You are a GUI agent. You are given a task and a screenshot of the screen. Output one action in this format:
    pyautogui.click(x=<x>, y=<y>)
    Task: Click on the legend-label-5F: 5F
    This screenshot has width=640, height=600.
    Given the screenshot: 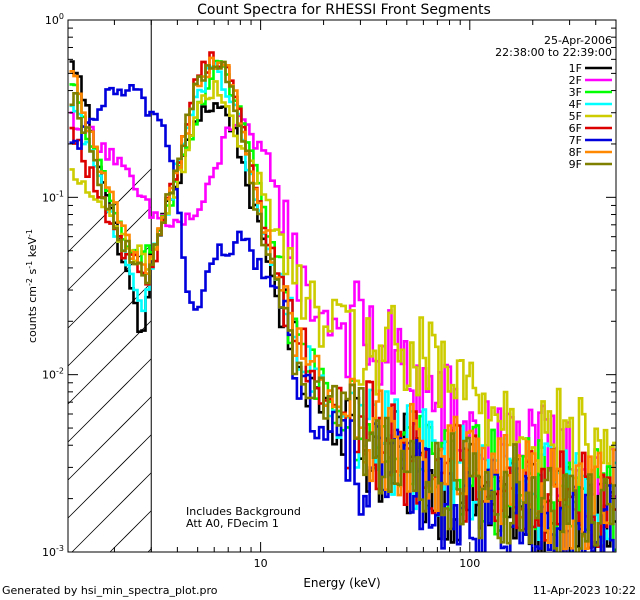 What is the action you would take?
    pyautogui.click(x=575, y=116)
    